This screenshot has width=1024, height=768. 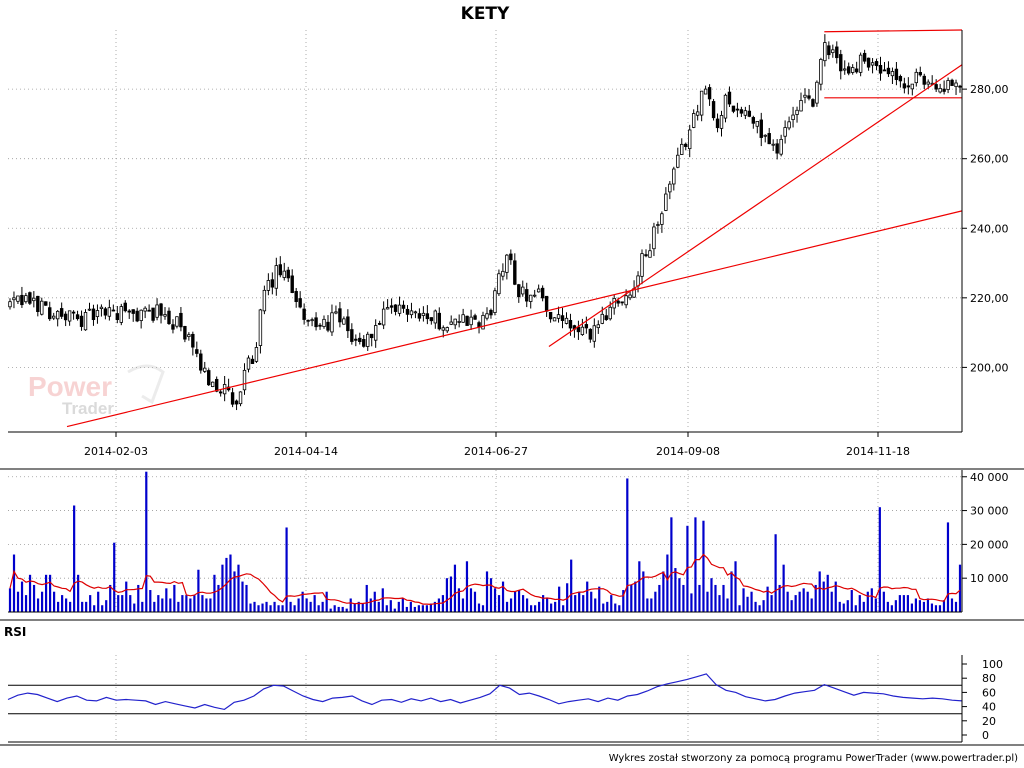 What do you see at coordinates (989, 678) in the screenshot?
I see `rsi-y-tick-label: 80` at bounding box center [989, 678].